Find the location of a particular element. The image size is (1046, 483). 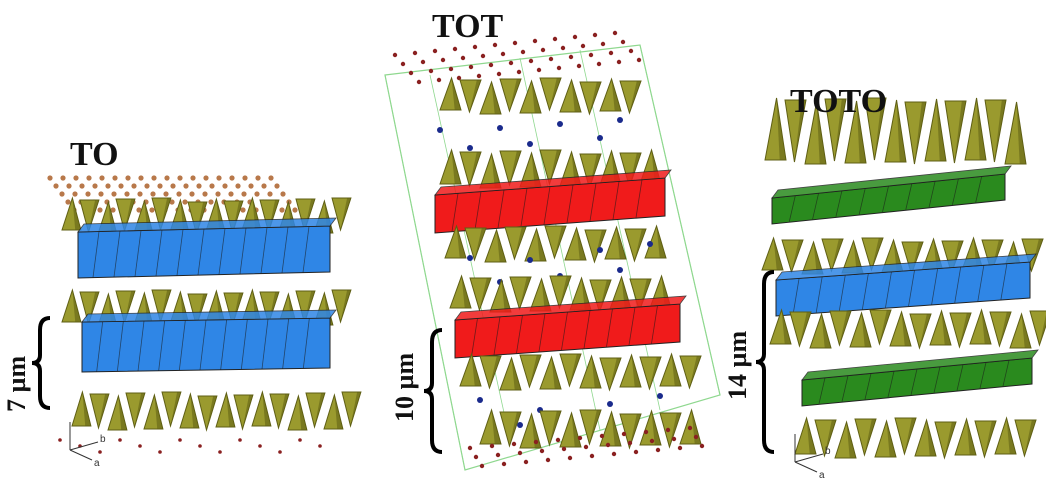

toto-axis-a is located at coordinates (806, 467).